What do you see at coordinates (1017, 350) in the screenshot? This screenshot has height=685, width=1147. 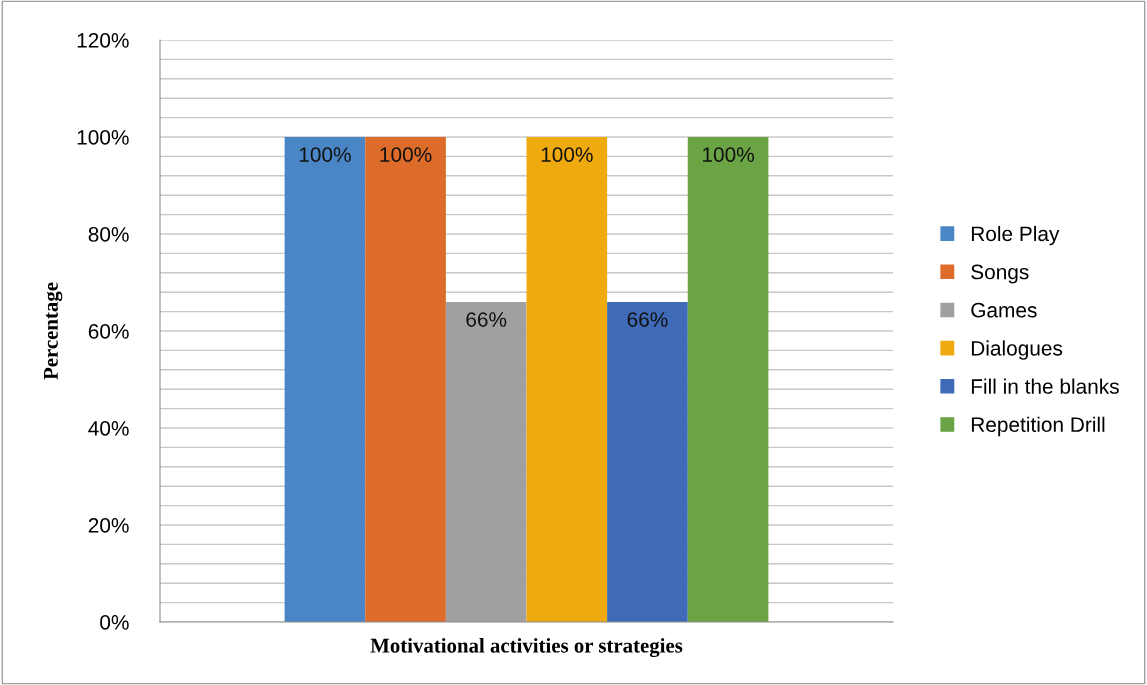 I see `legend-label: Dialogues` at bounding box center [1017, 350].